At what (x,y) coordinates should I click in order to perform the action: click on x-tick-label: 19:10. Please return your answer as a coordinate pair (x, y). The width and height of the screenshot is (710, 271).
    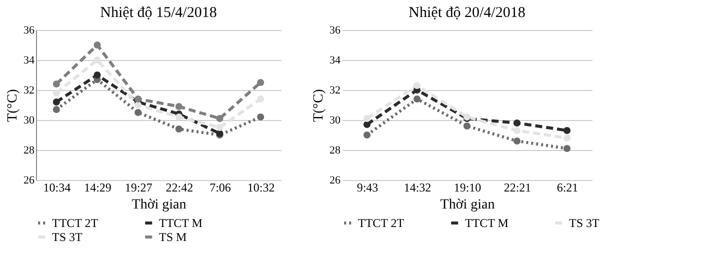
    Looking at the image, I should click on (468, 187).